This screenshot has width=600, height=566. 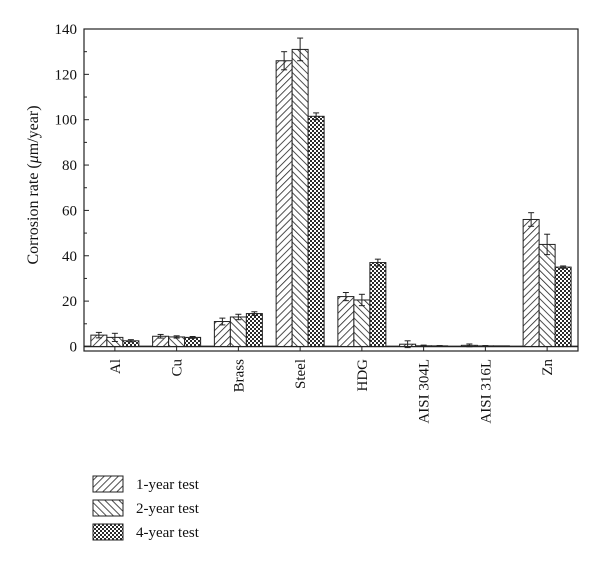 What do you see at coordinates (116, 366) in the screenshot?
I see `x-tick-label: Al` at bounding box center [116, 366].